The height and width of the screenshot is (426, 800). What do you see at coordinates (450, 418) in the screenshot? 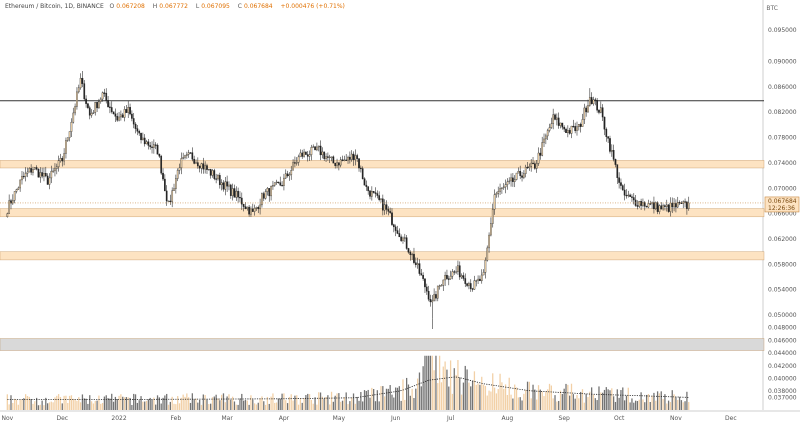
I see `x-tick-label: Jul` at bounding box center [450, 418].